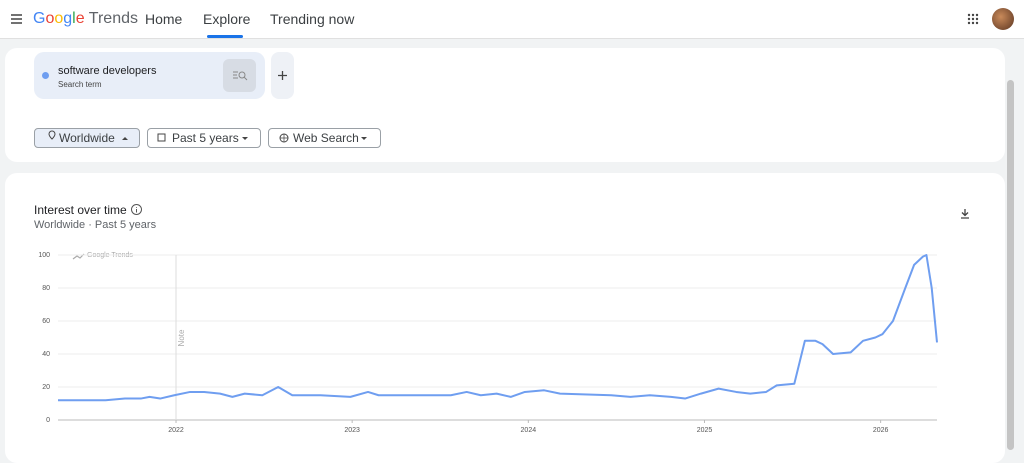 Image resolution: width=1024 pixels, height=463 pixels. What do you see at coordinates (312, 19) in the screenshot?
I see `nav-link: Trending now` at bounding box center [312, 19].